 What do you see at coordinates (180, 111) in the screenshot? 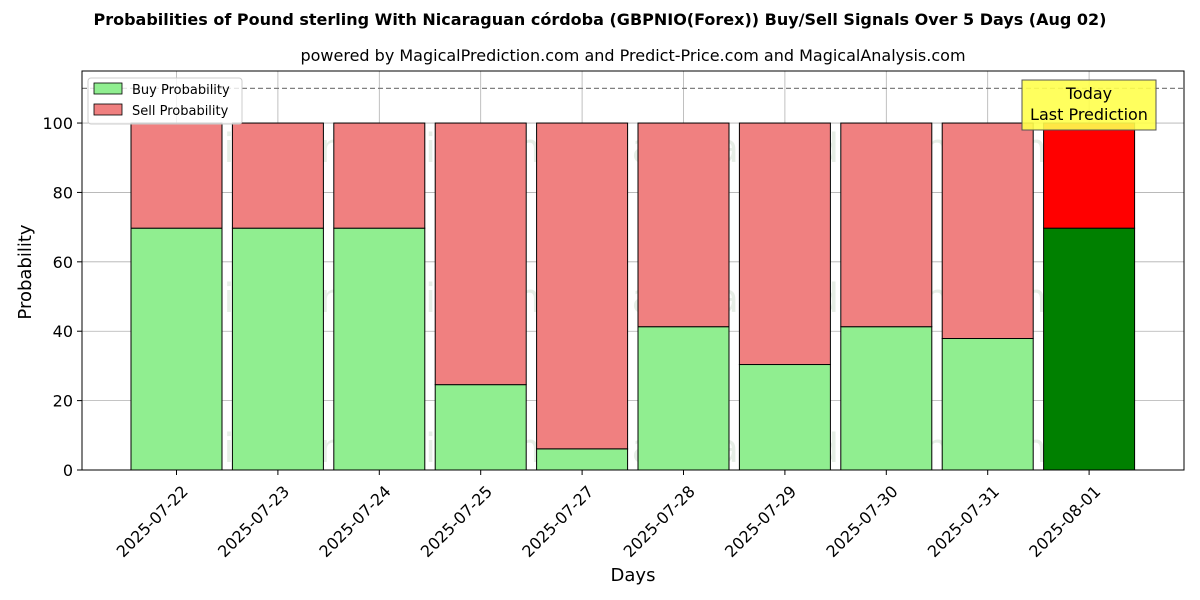
I see `legend-sell-label: Sell Probability` at bounding box center [180, 111].